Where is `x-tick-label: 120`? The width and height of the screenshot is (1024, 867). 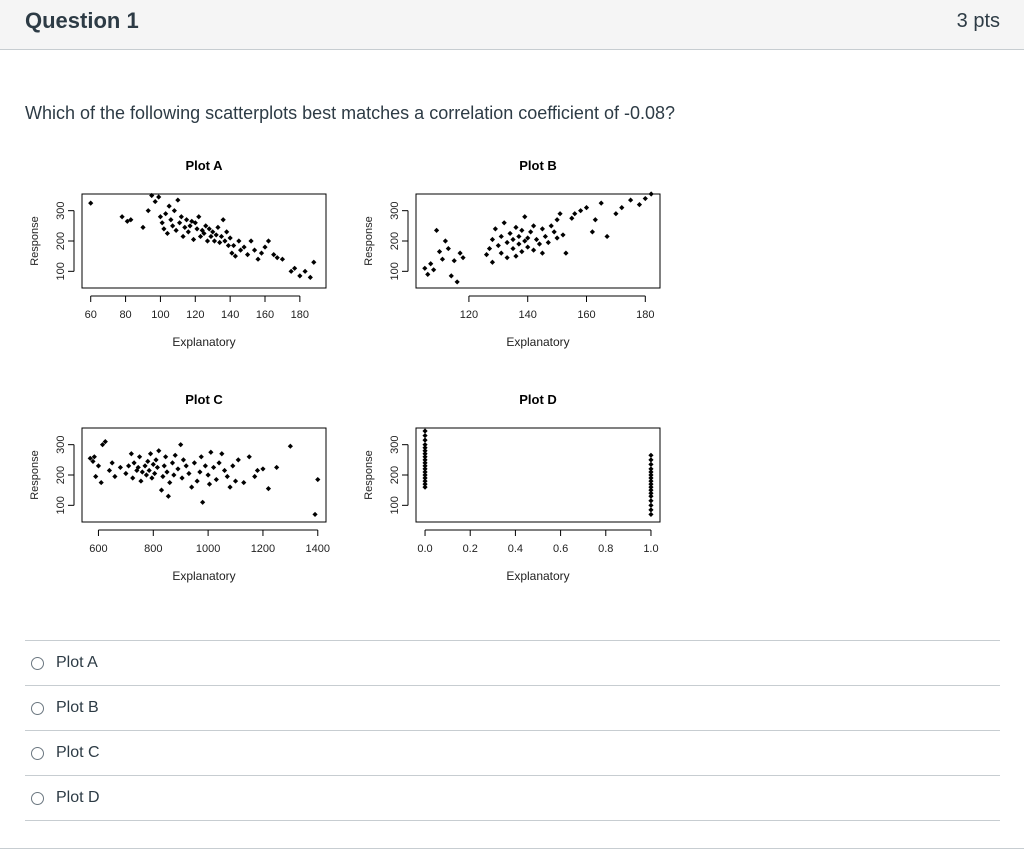 x-tick-label: 120 is located at coordinates (469, 315).